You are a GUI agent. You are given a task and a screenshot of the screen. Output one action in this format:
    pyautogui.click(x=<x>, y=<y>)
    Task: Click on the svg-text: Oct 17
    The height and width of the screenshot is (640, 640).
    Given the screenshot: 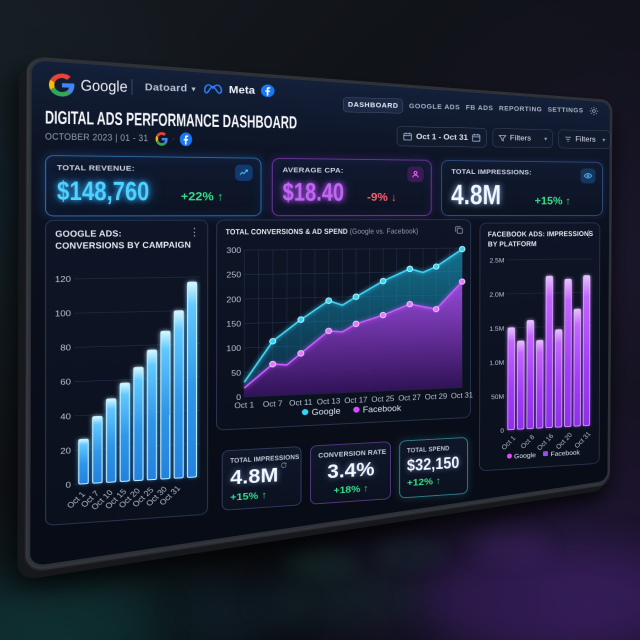 What is the action you would take?
    pyautogui.click(x=355, y=400)
    